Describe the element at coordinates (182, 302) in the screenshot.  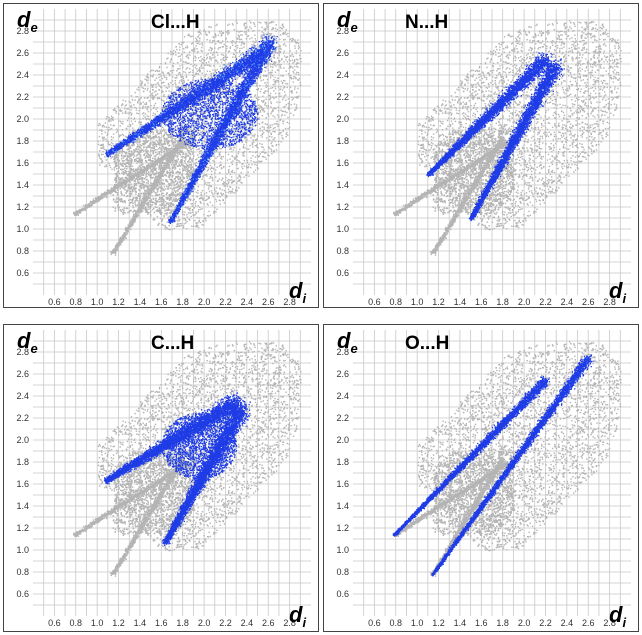
I see `x-tick-label: 1.8` at that location.